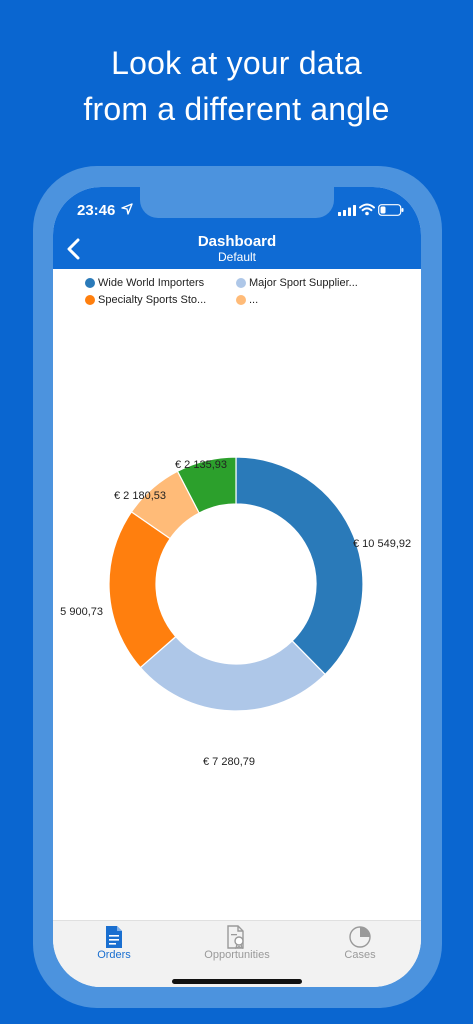 The width and height of the screenshot is (473, 1024). I want to click on battery-icon, so click(391, 210).